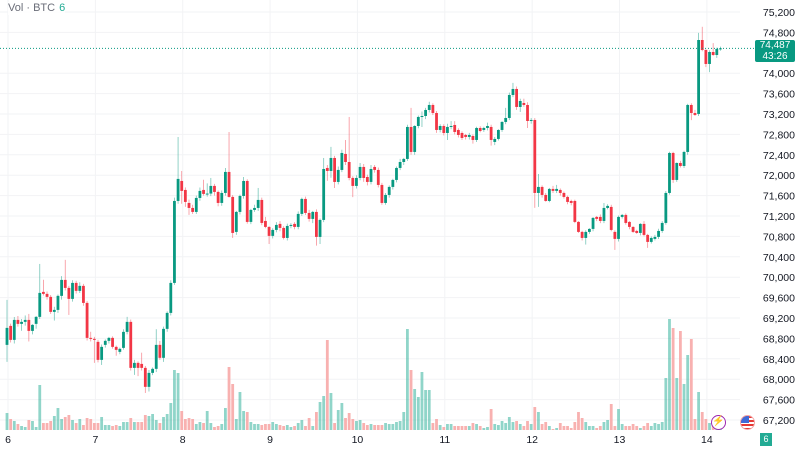 The height and width of the screenshot is (450, 800). What do you see at coordinates (183, 440) in the screenshot?
I see `time-tick-label: 8` at bounding box center [183, 440].